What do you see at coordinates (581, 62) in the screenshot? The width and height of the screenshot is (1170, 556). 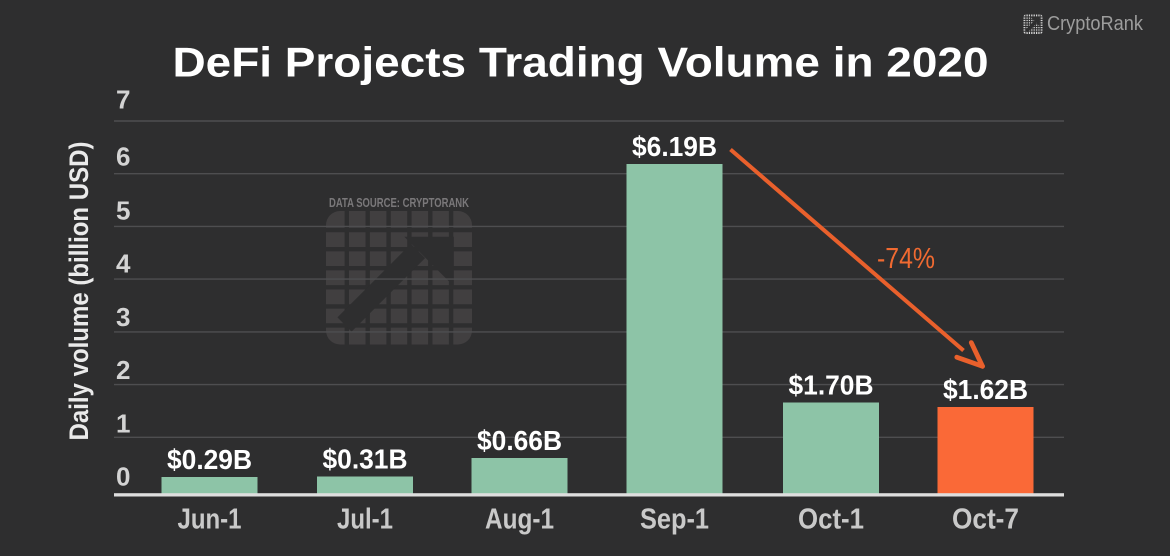 I see `svg-text:DeFi Projects Trading Volume i: DeFi Projects Trading Volume in 2020` at bounding box center [581, 62].